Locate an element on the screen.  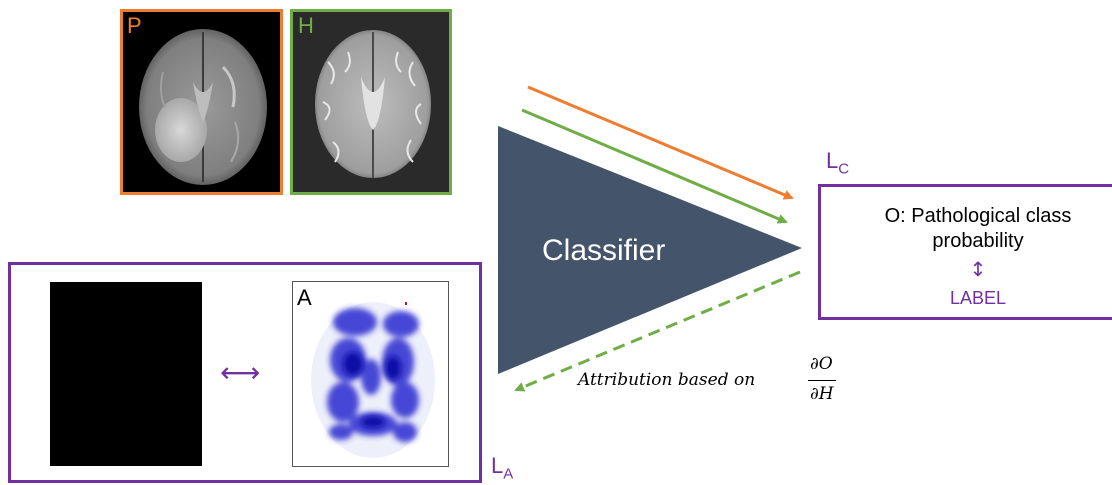
attribution-label: A is located at coordinates (304, 297).